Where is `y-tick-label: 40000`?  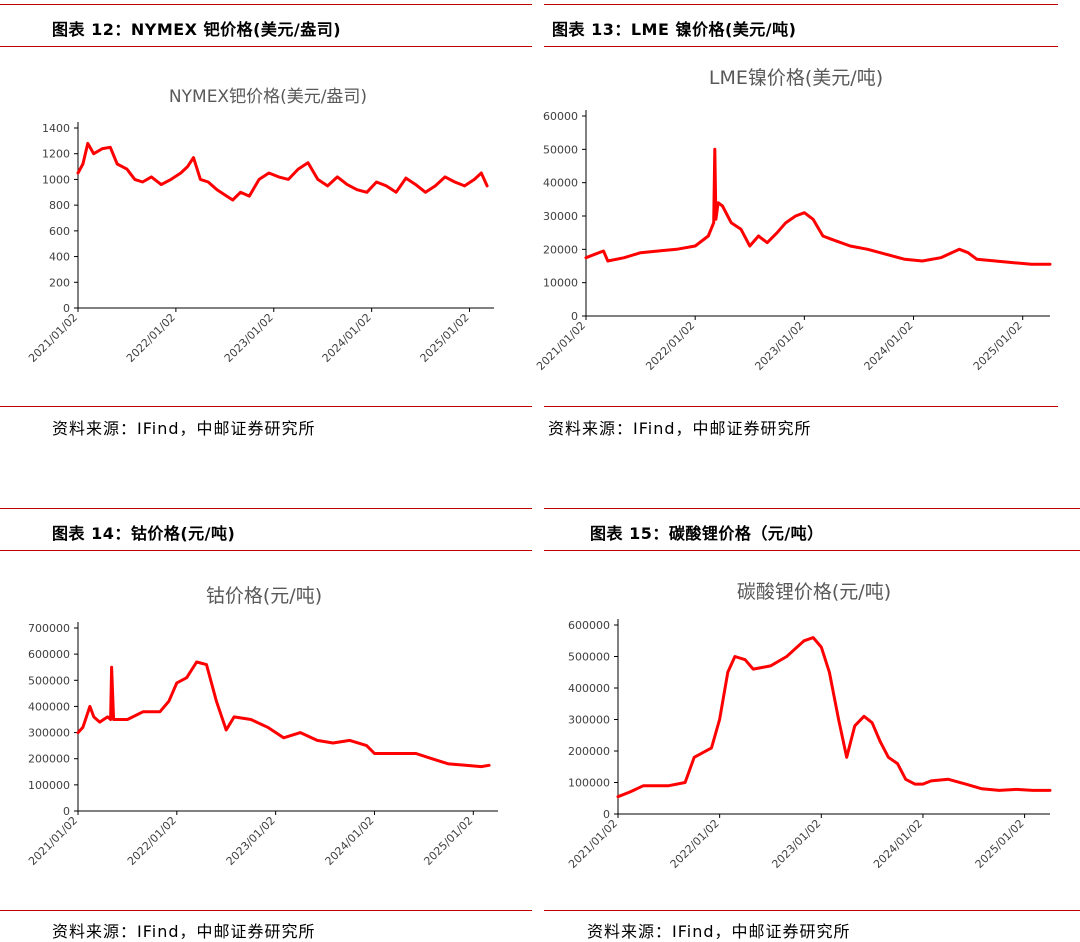
y-tick-label: 40000 is located at coordinates (560, 183).